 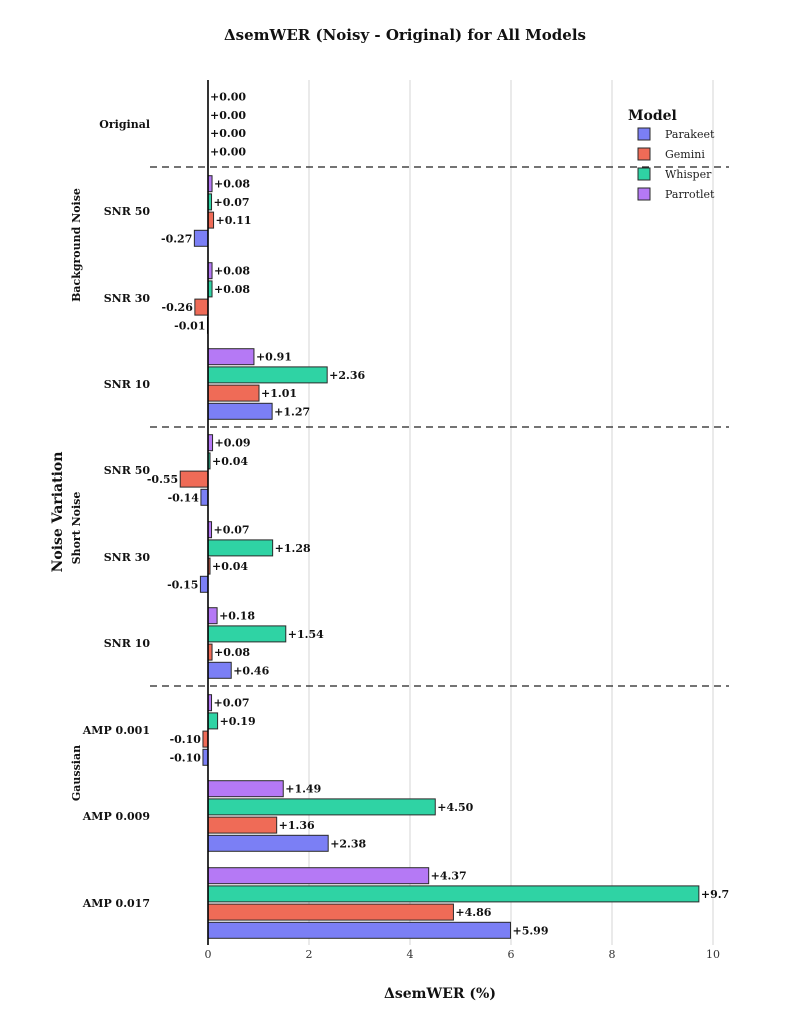 I want to click on data-label-parakeet: +0.46, so click(x=251, y=670).